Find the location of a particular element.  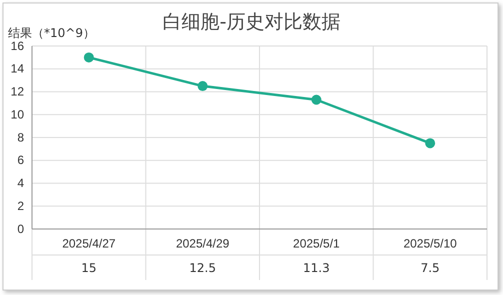

y-tick-label: 12 is located at coordinates (17, 91).